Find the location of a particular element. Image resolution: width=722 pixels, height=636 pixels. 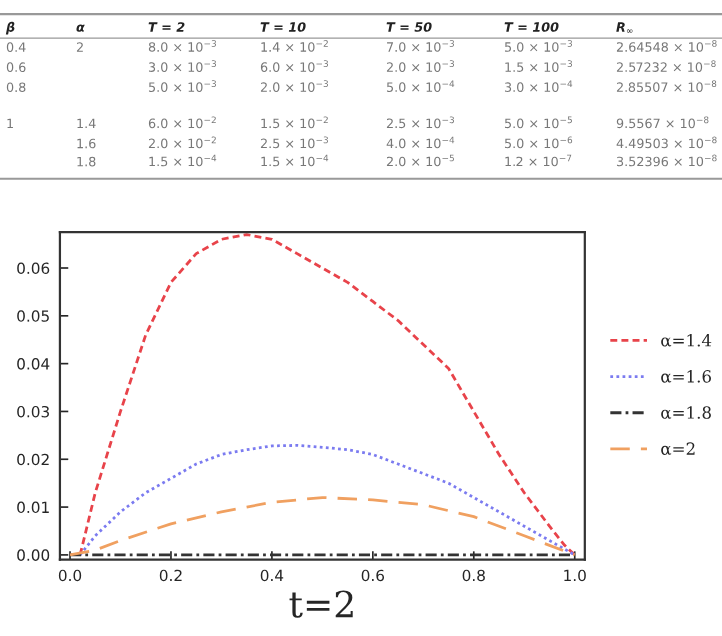

legend-label: α=1.4 is located at coordinates (686, 340).